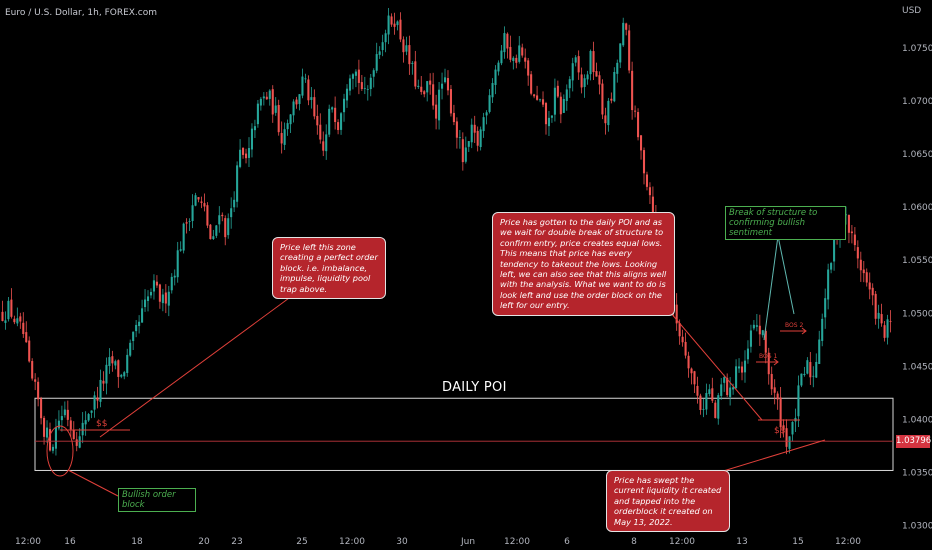 This screenshot has width=932, height=550. What do you see at coordinates (204, 542) in the screenshot?
I see `x-tick-label: 20` at bounding box center [204, 542].